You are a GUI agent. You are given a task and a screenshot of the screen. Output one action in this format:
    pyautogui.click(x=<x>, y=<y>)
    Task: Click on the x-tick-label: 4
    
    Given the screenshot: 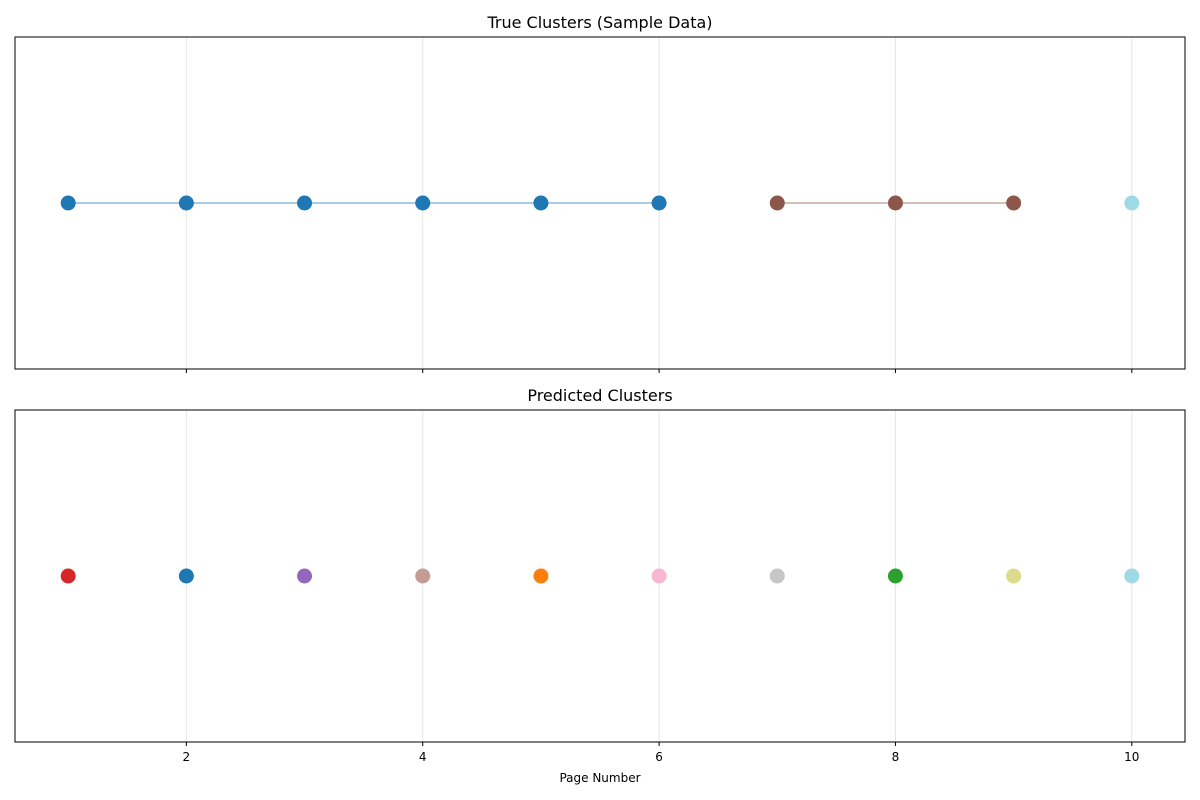 What is the action you would take?
    pyautogui.click(x=423, y=757)
    